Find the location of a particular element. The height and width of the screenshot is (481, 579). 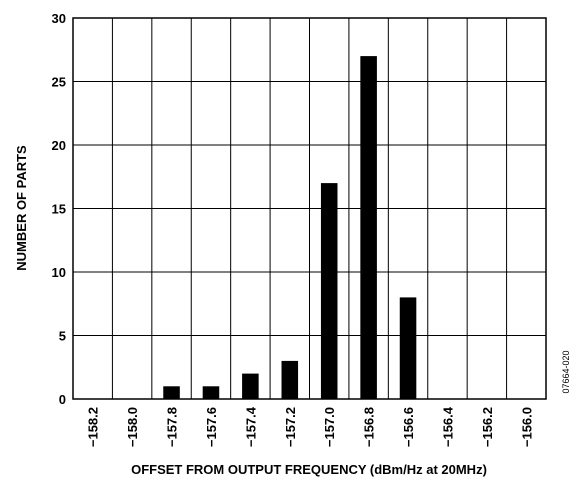

x-tick-label: −156.8 is located at coordinates (369, 427).